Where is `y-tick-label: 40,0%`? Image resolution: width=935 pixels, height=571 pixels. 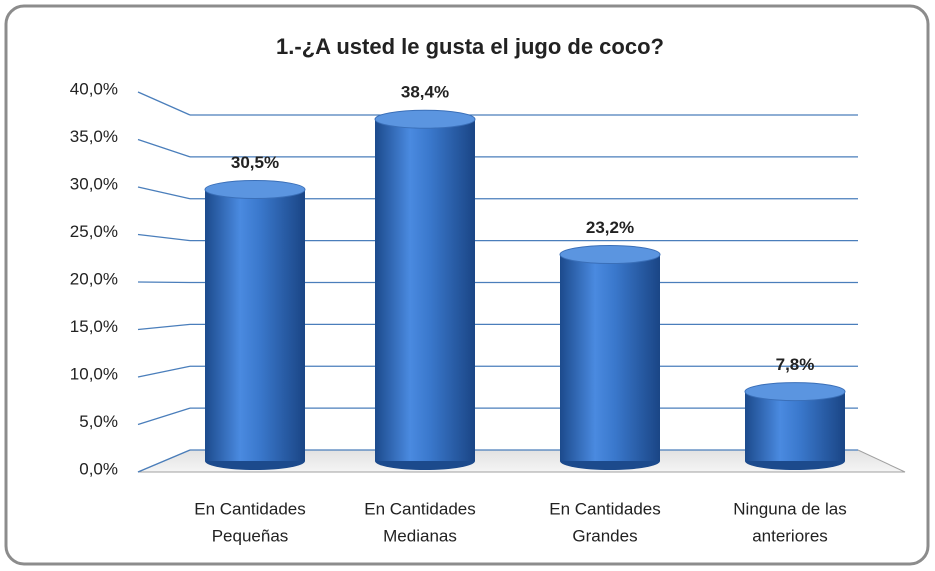 y-tick-label: 40,0% is located at coordinates (94, 88).